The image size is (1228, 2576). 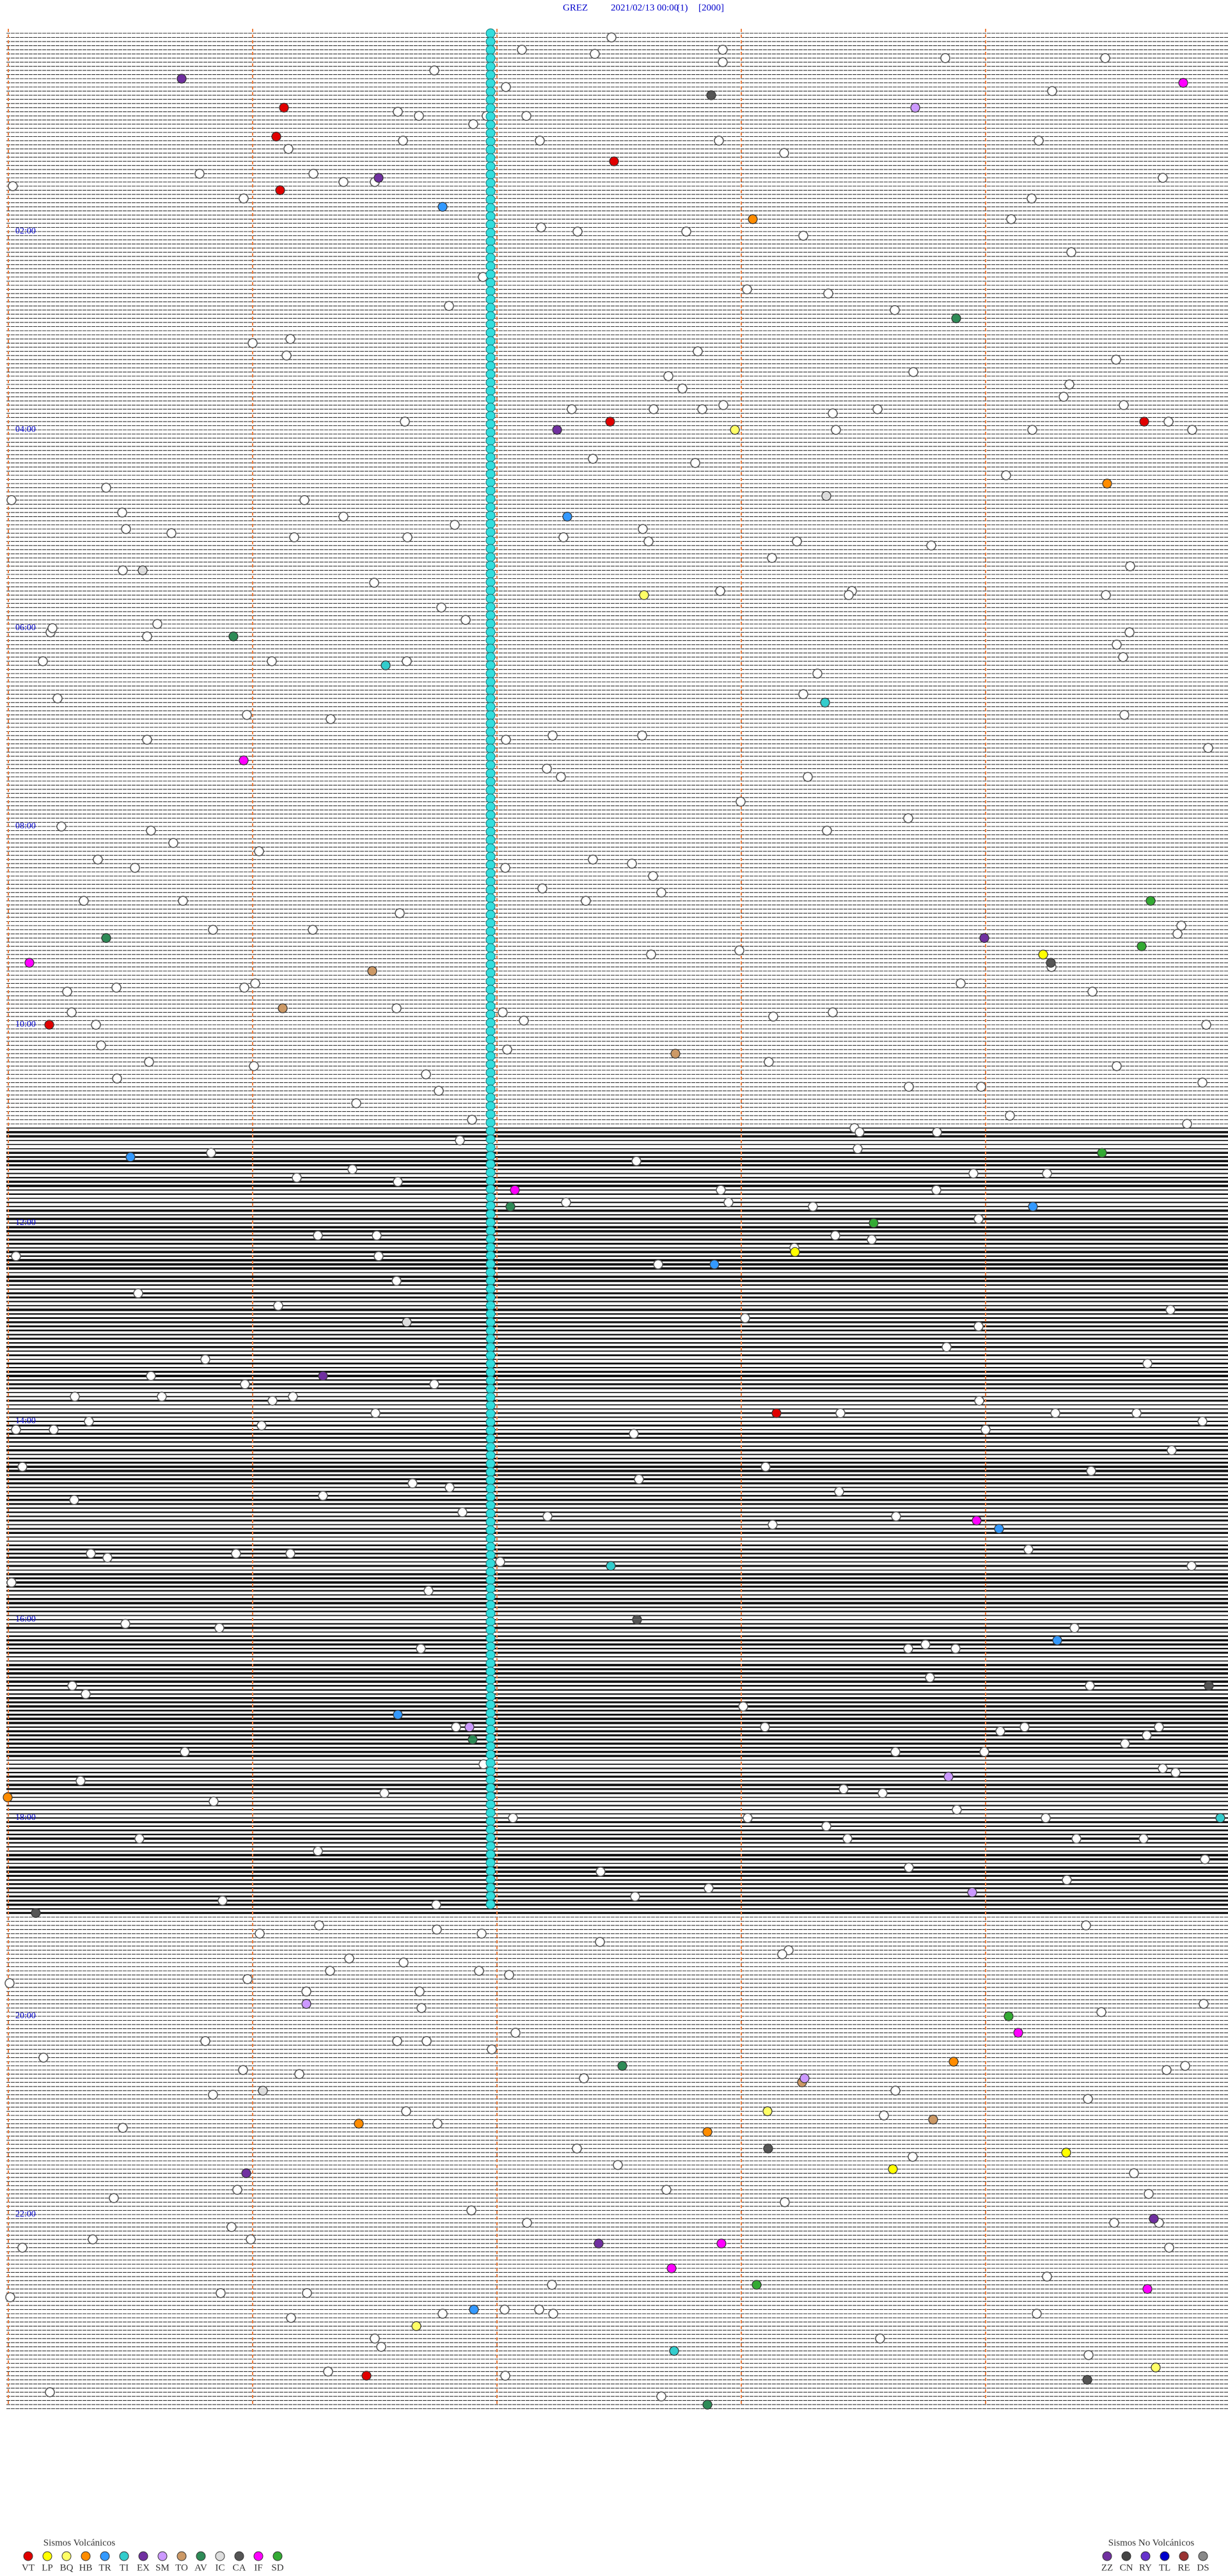 What do you see at coordinates (25, 231) in the screenshot?
I see `hour-label: 02:00` at bounding box center [25, 231].